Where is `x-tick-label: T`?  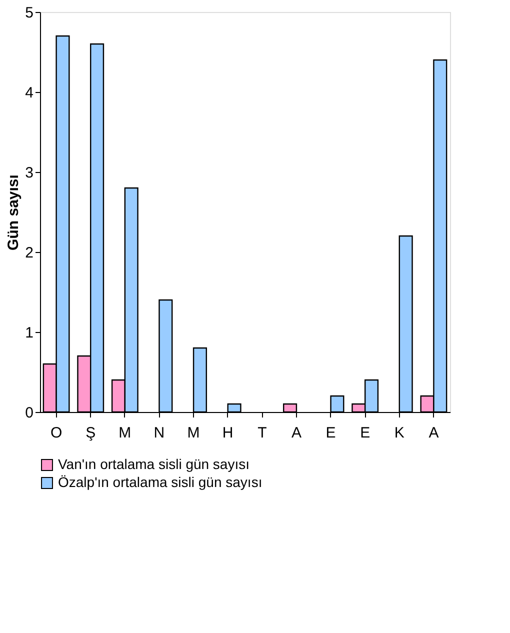 x-tick-label: T is located at coordinates (262, 433).